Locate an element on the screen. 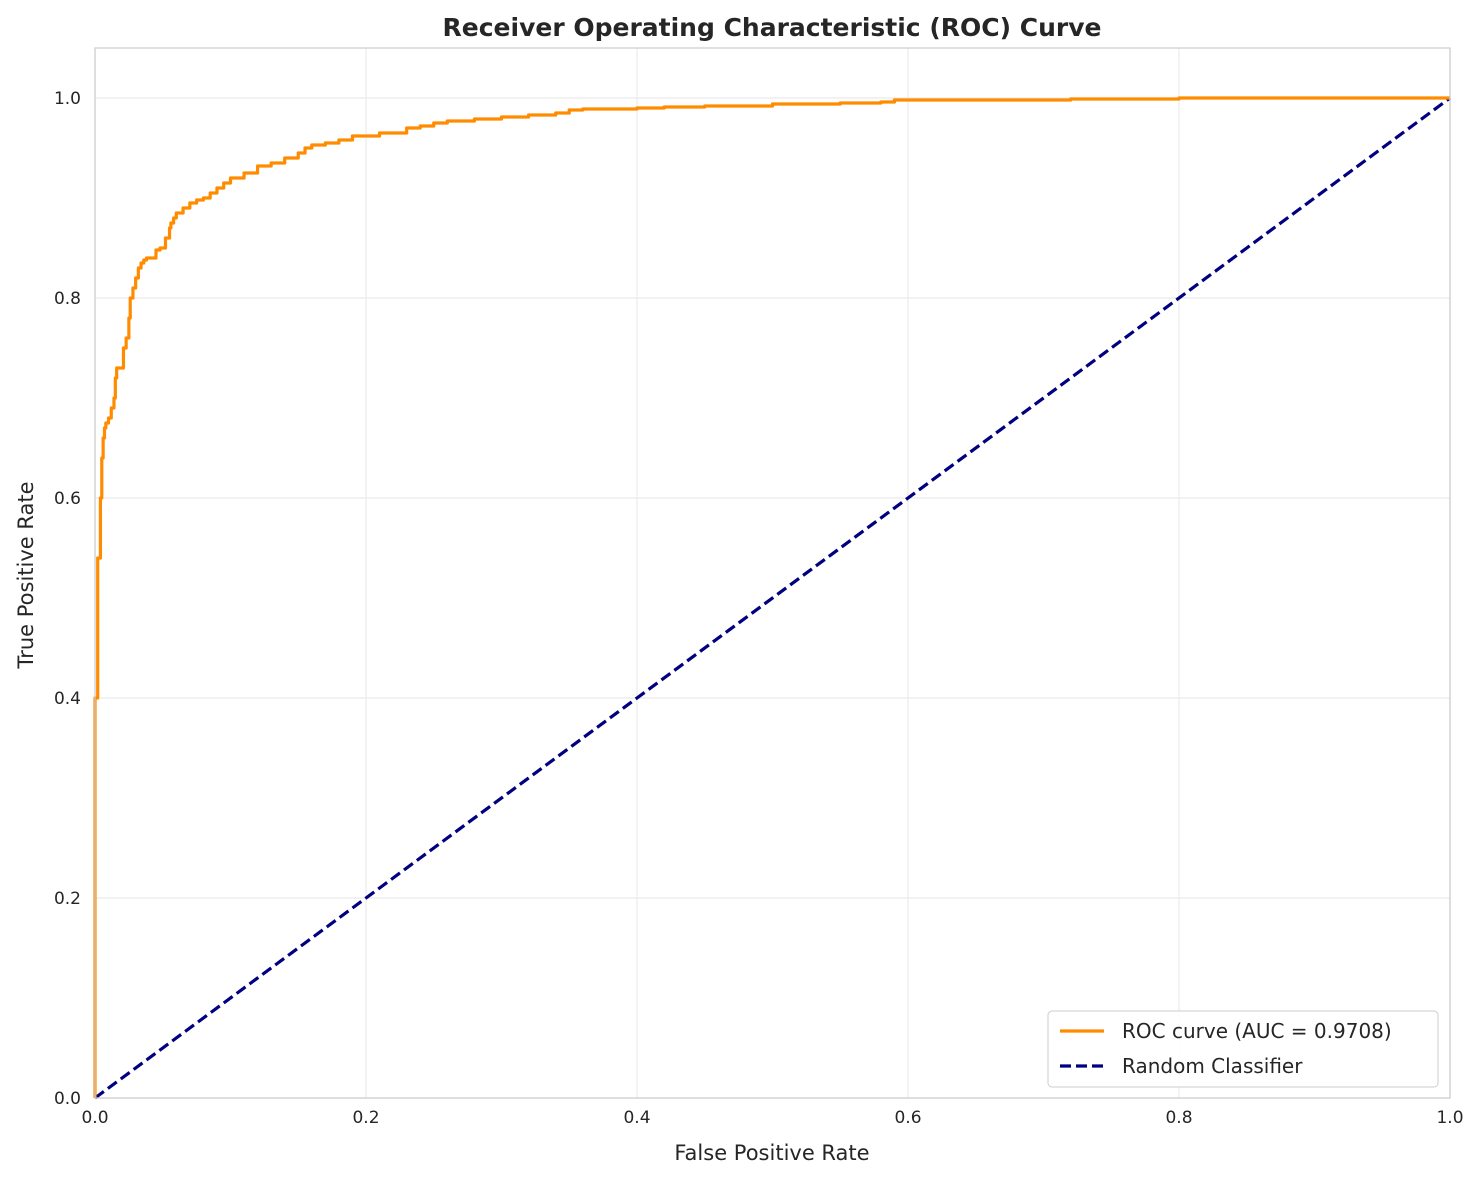  x-tick-label: 0.0 is located at coordinates (94, 1118).